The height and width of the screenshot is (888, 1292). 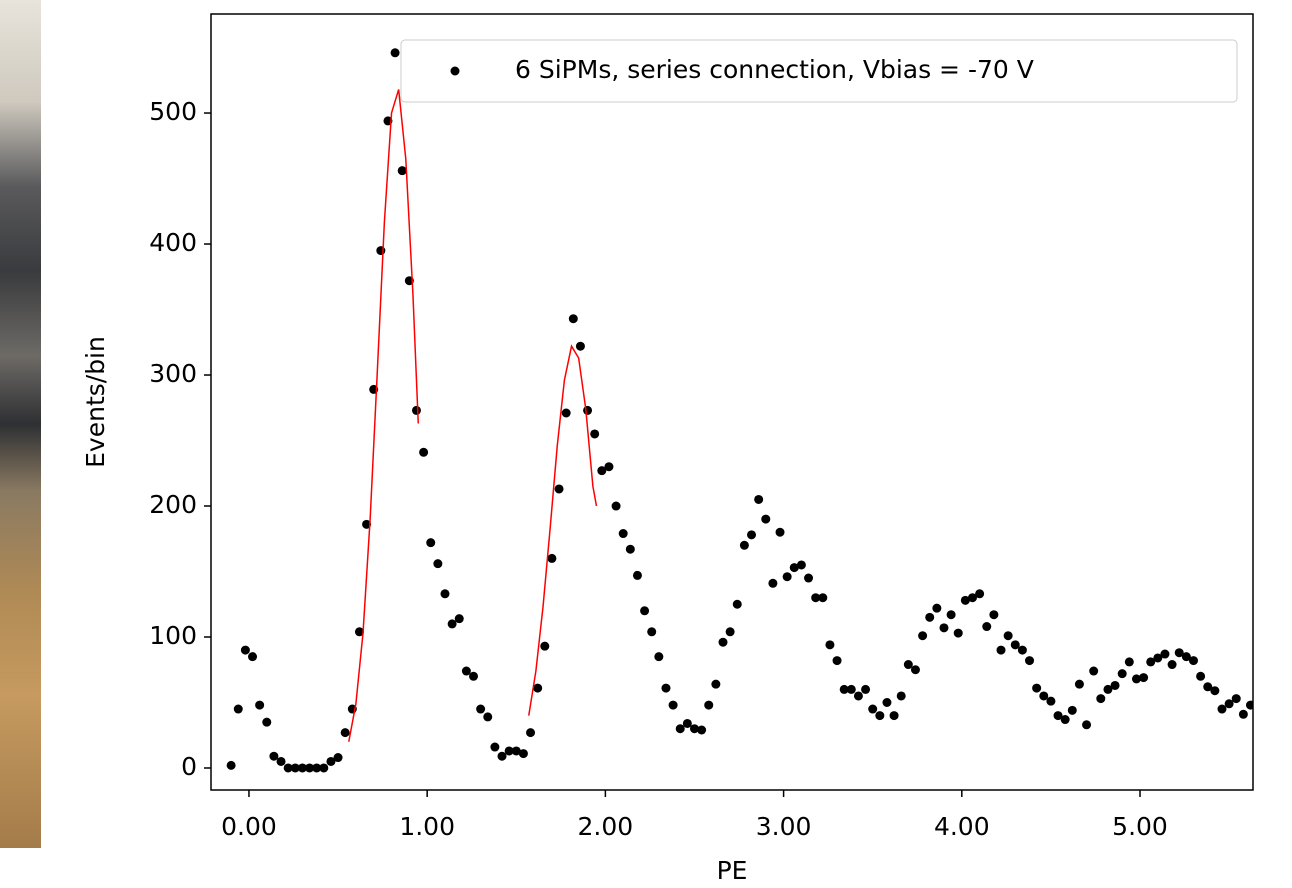 What do you see at coordinates (173, 373) in the screenshot?
I see `y-tick-label: 300` at bounding box center [173, 373].